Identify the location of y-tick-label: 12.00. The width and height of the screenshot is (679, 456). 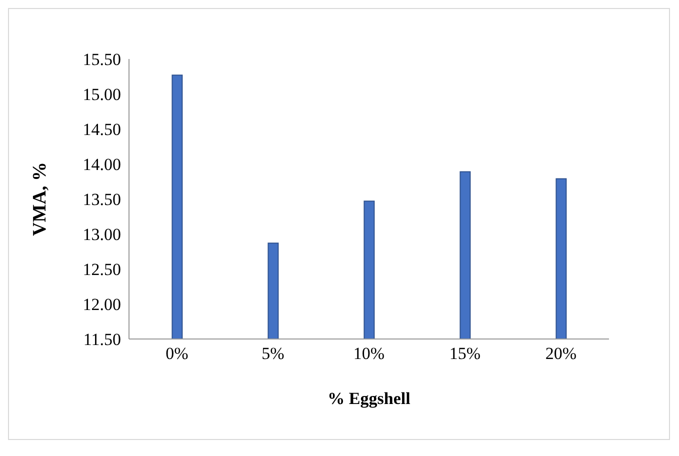
(101, 304).